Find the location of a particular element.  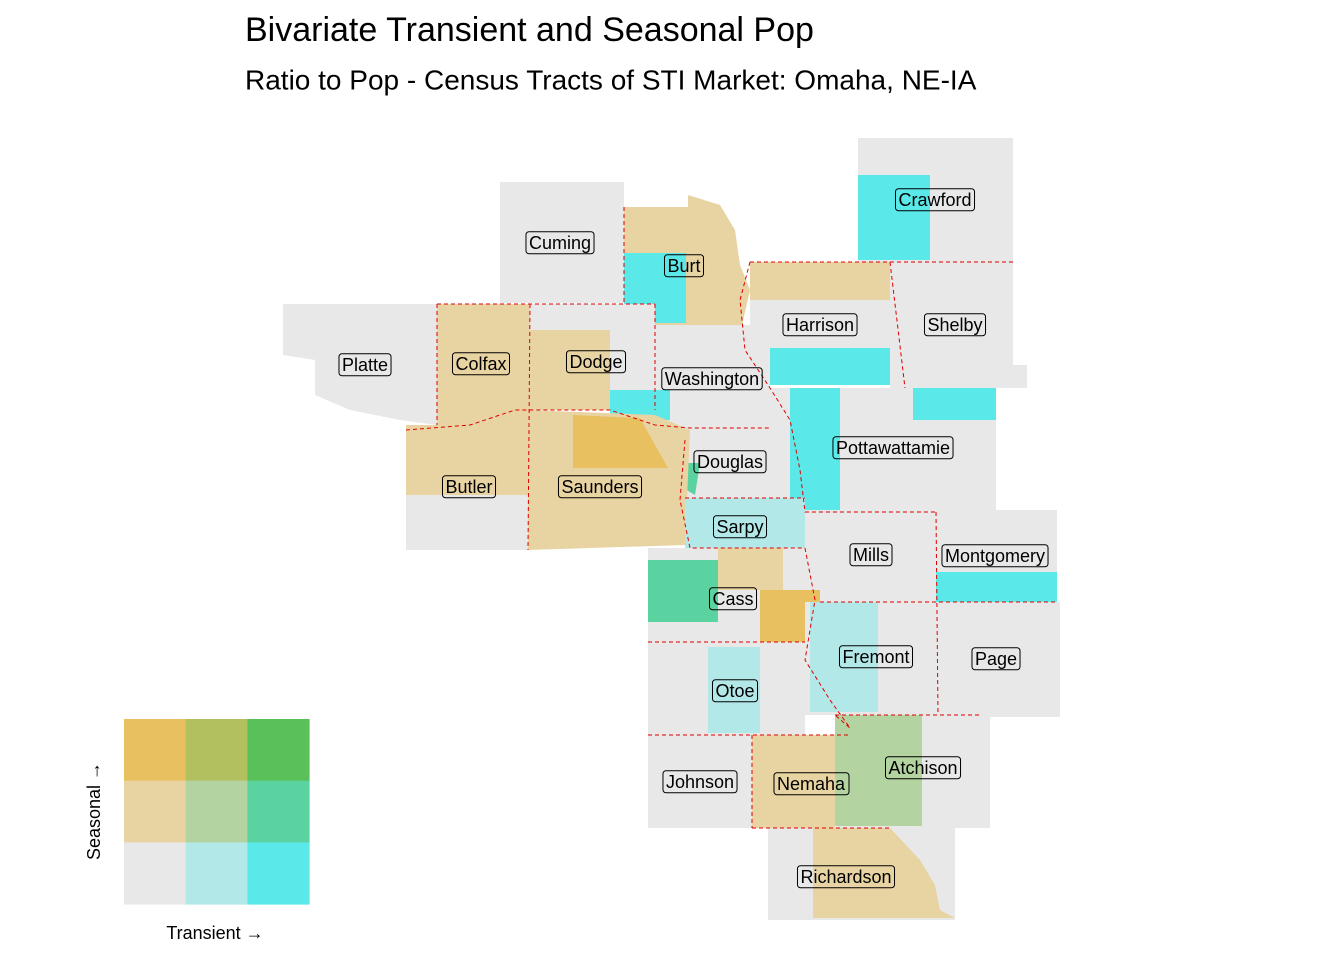

county-label: Colfax is located at coordinates (480, 364).